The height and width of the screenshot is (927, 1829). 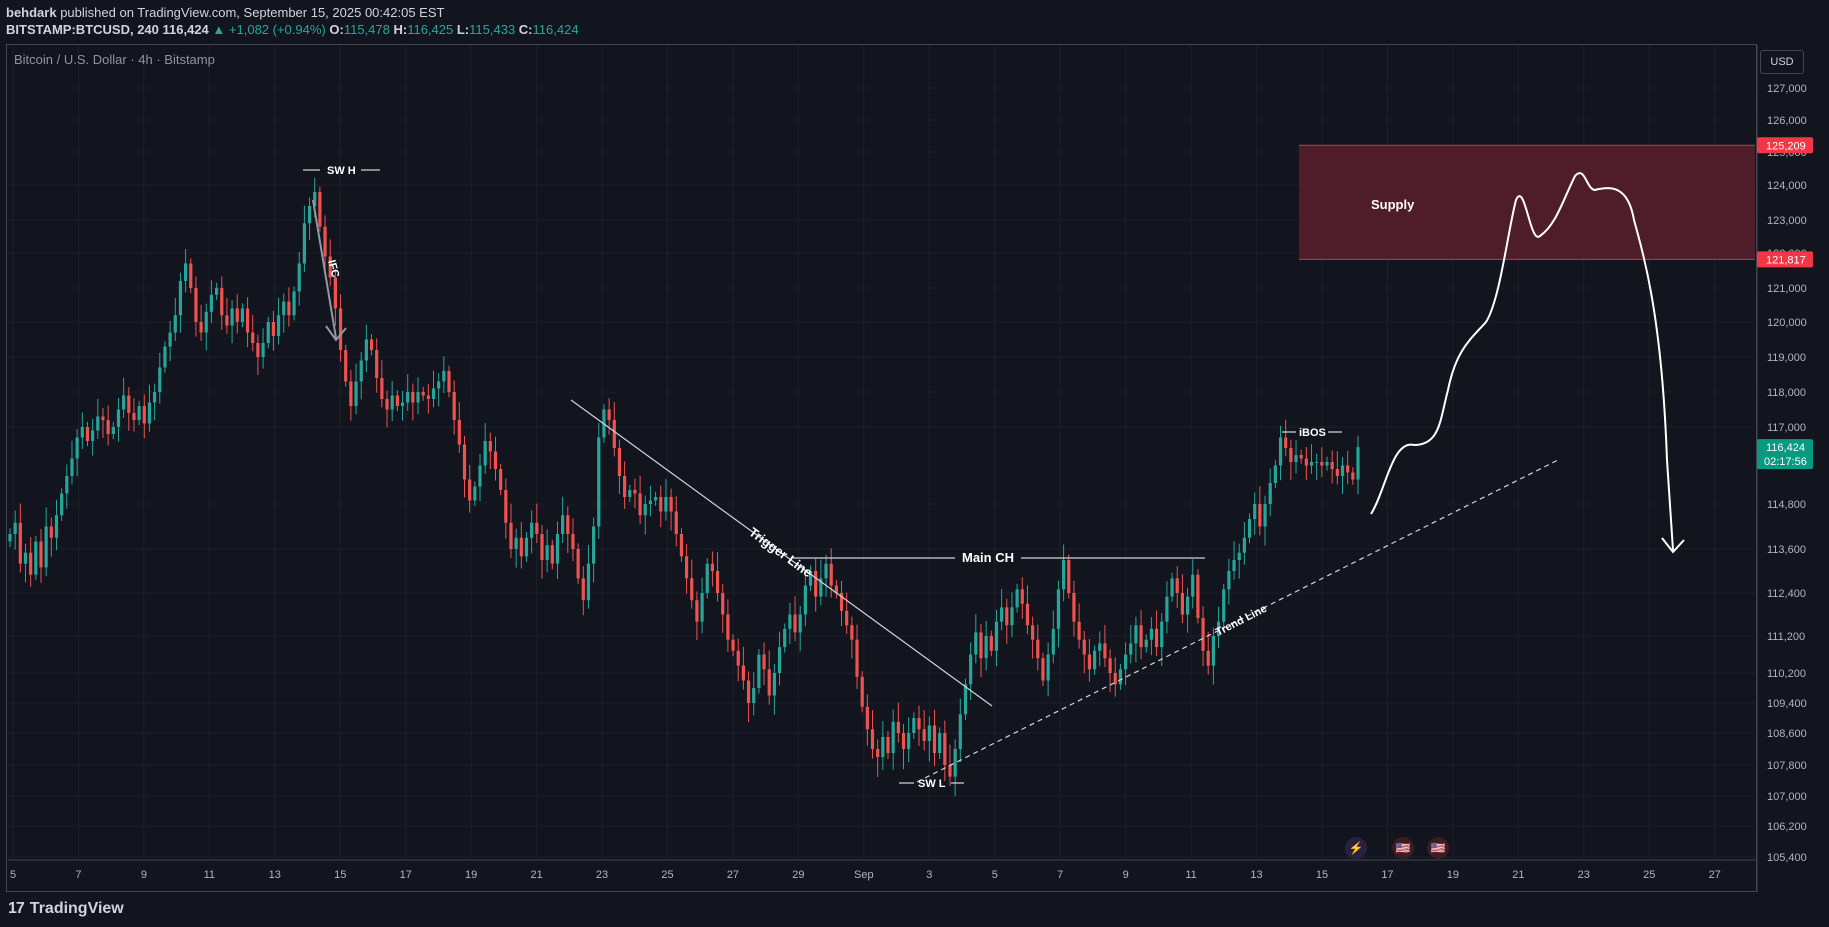 What do you see at coordinates (1438, 848) in the screenshot?
I see `us-flag-events-icon: 🇺🇸` at bounding box center [1438, 848].